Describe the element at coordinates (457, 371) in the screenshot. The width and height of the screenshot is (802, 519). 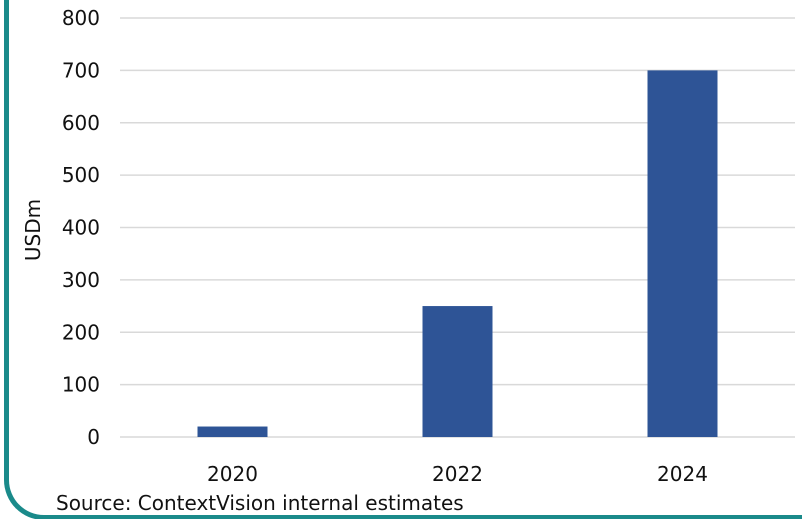
I see `bar-2022` at that location.